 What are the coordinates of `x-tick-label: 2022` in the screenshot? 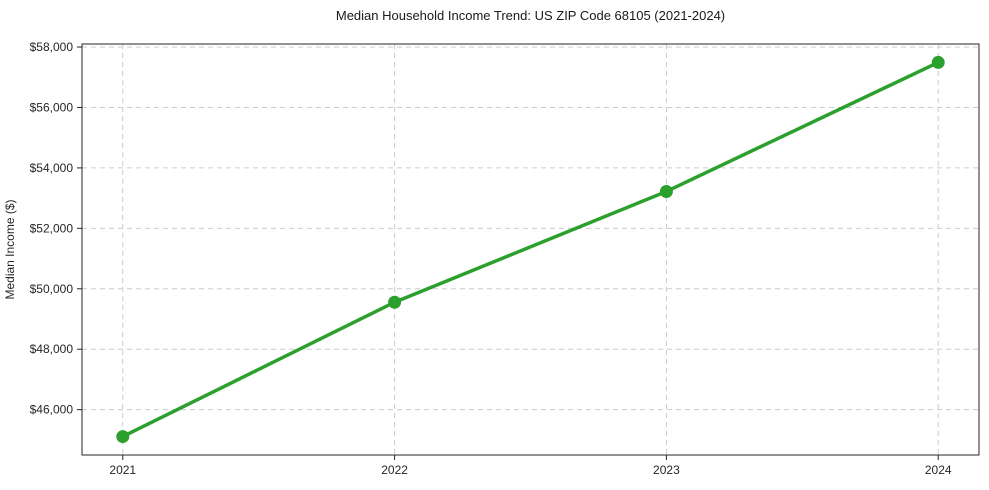 It's located at (394, 470).